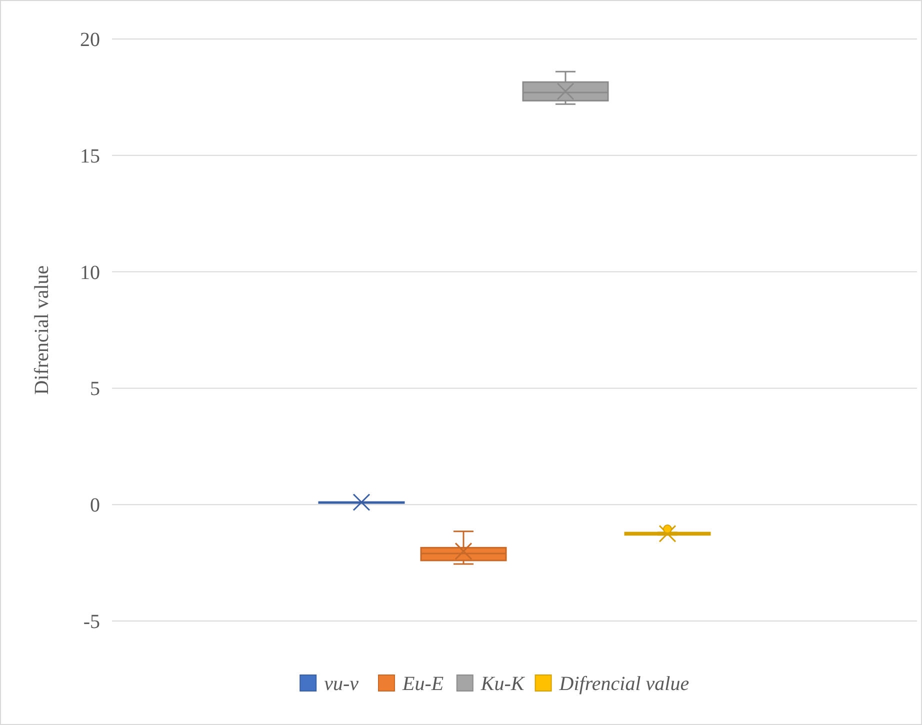 This screenshot has height=725, width=922. What do you see at coordinates (503, 684) in the screenshot?
I see `legend-label: Ku-K` at bounding box center [503, 684].